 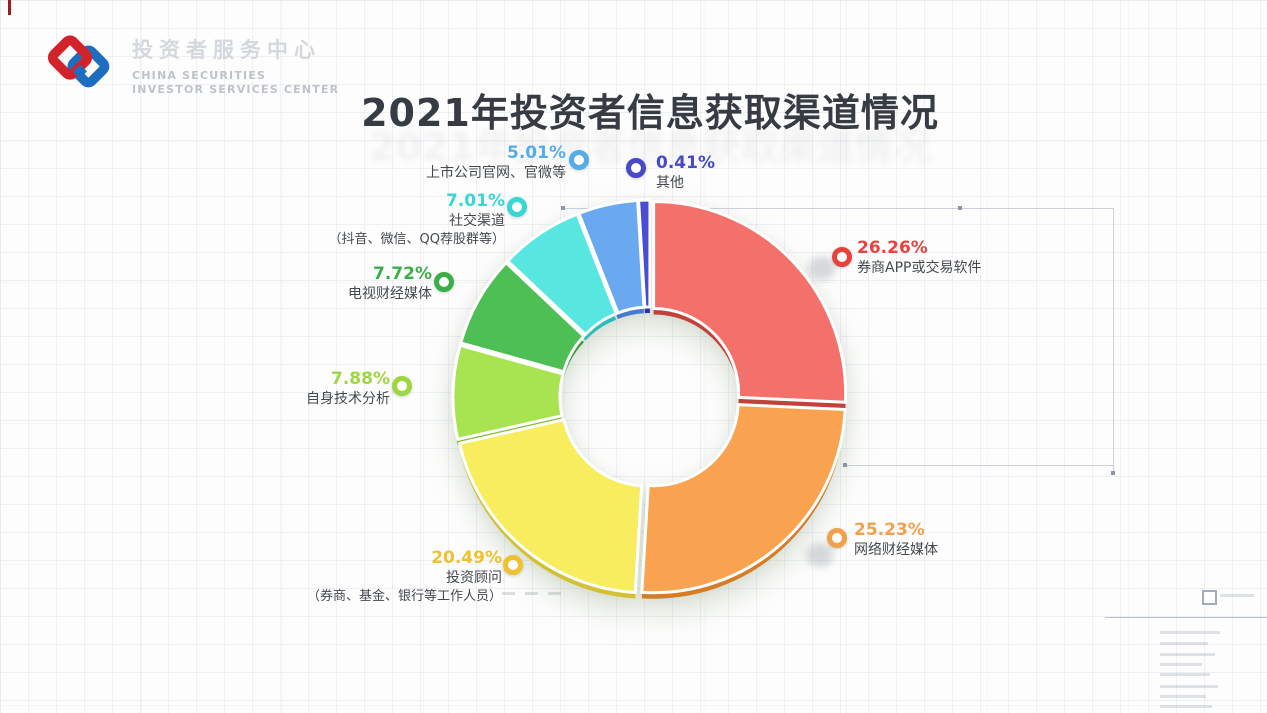 What do you see at coordinates (78, 61) in the screenshot?
I see `brand-logo-icon` at bounding box center [78, 61].